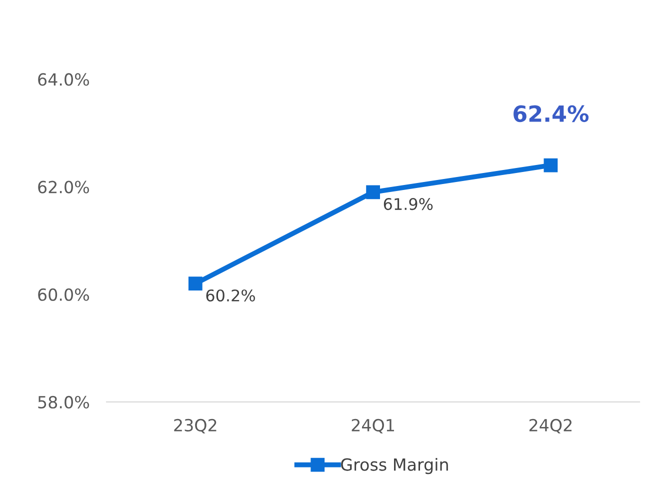 This screenshot has width=646, height=495. What do you see at coordinates (373, 426) in the screenshot?
I see `x-tick-label: 24Q1` at bounding box center [373, 426].